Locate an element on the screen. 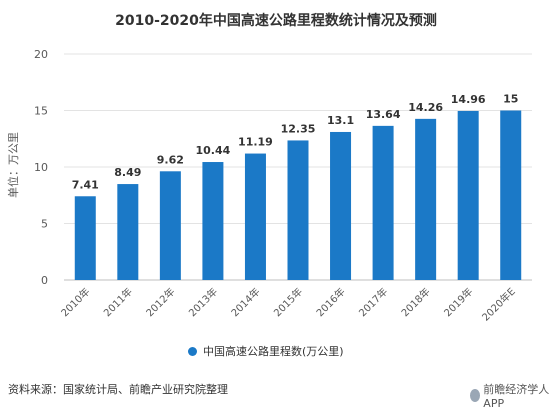 Image resolution: width=552 pixels, height=410 pixels. data-label: 7.41 is located at coordinates (85, 184).